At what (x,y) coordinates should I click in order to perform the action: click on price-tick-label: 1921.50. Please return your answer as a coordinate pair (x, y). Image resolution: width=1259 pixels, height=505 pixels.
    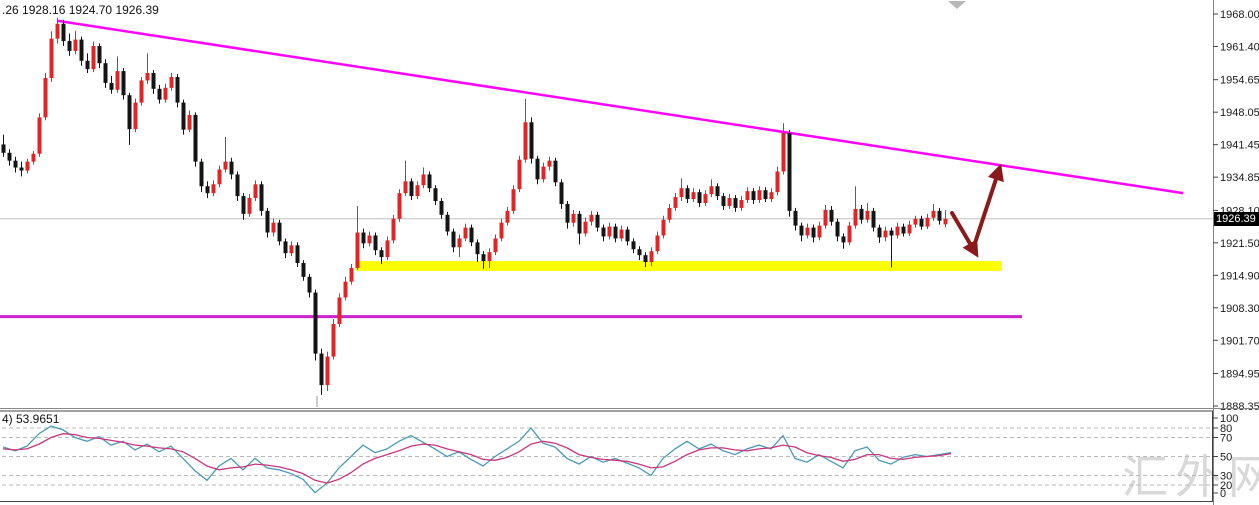
    Looking at the image, I should click on (1239, 244).